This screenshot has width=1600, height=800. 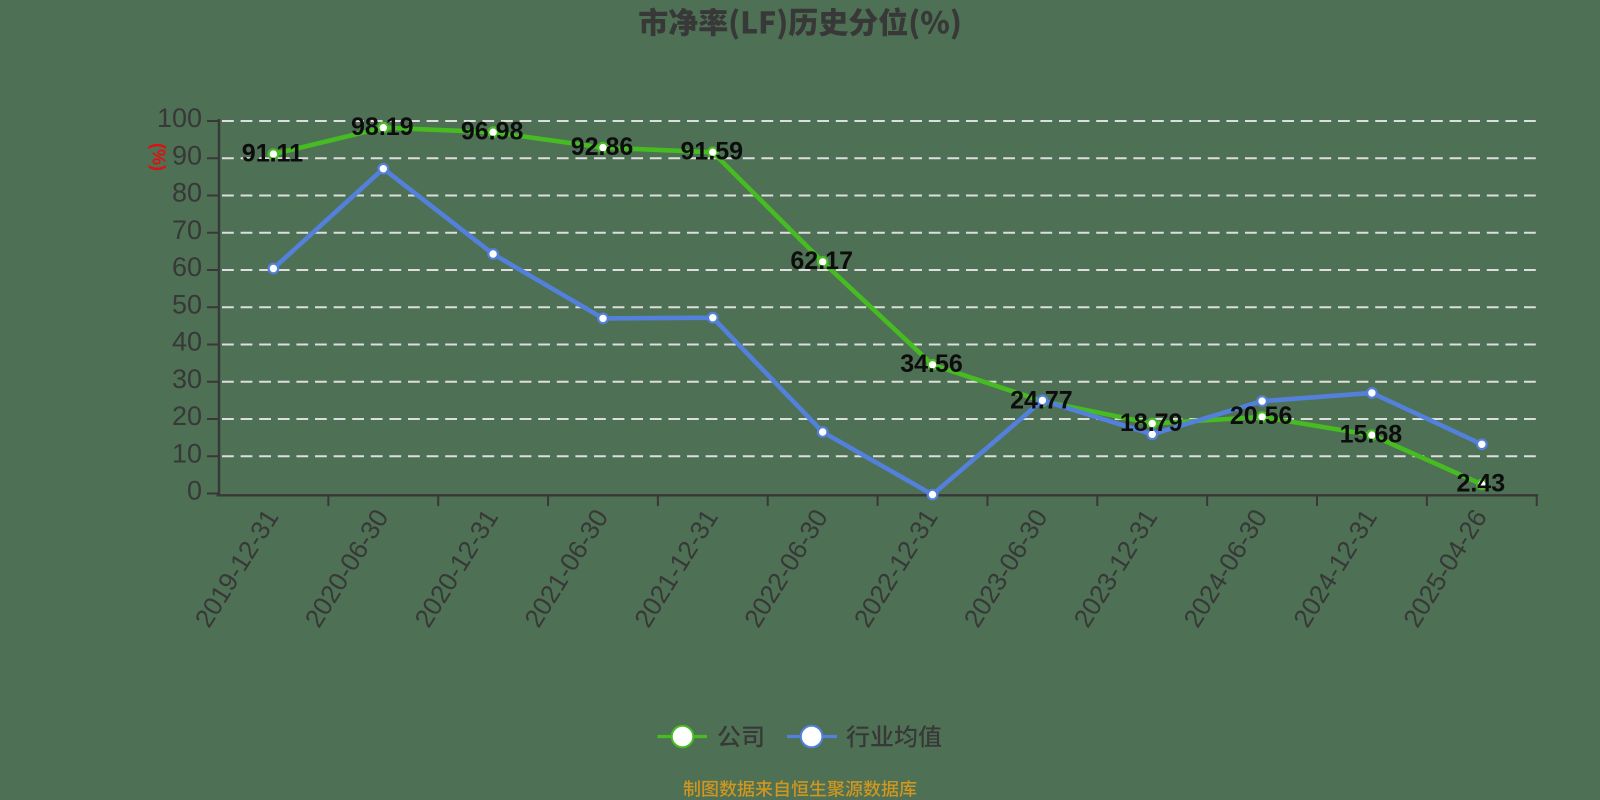 What do you see at coordinates (179, 118) in the screenshot?
I see `svg-text: 100` at bounding box center [179, 118].